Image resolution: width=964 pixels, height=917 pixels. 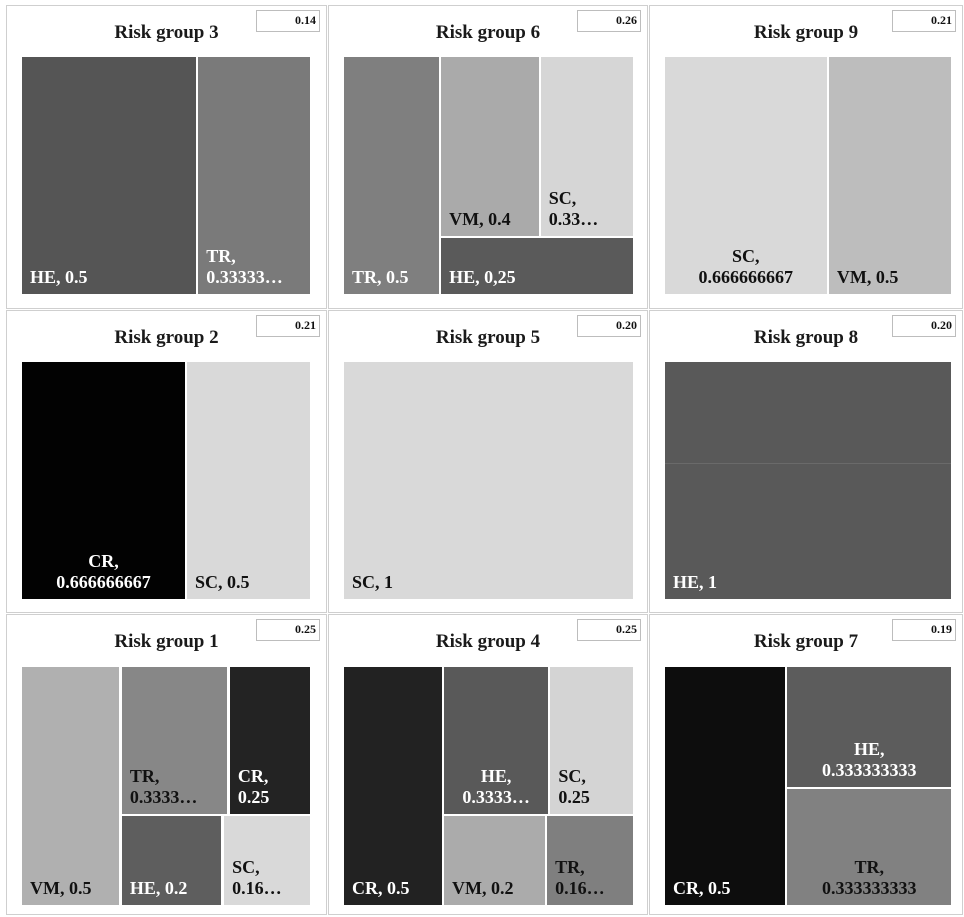 What do you see at coordinates (591, 740) in the screenshot?
I see `treemap-tile-sc: SC, 0.25` at bounding box center [591, 740].